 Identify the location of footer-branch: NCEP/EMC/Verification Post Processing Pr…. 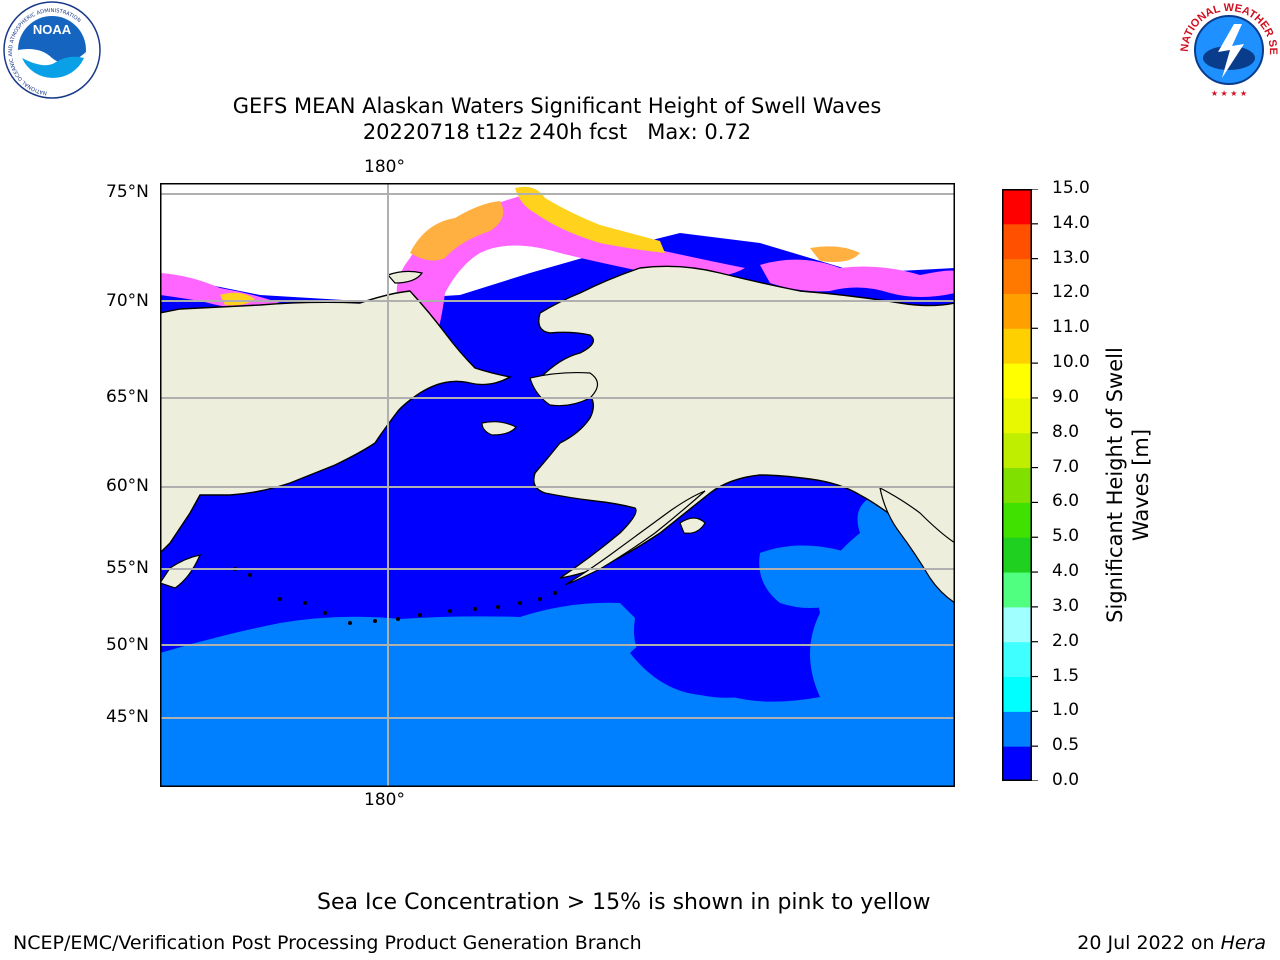
(327, 943).